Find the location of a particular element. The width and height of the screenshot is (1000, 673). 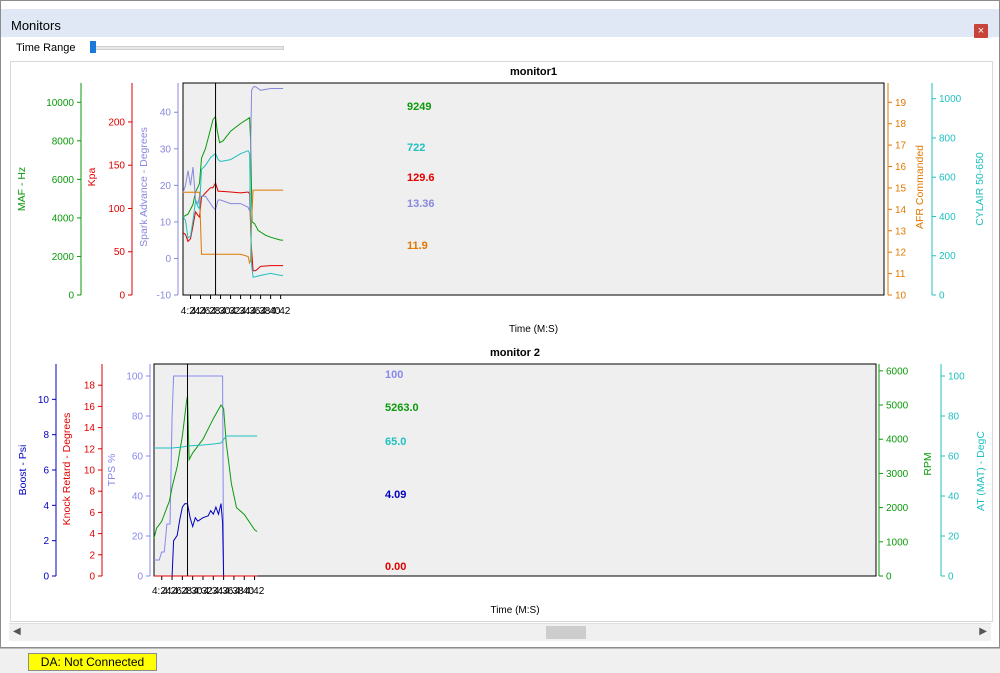

x-axis-label: Time (M:S) is located at coordinates (533, 329).